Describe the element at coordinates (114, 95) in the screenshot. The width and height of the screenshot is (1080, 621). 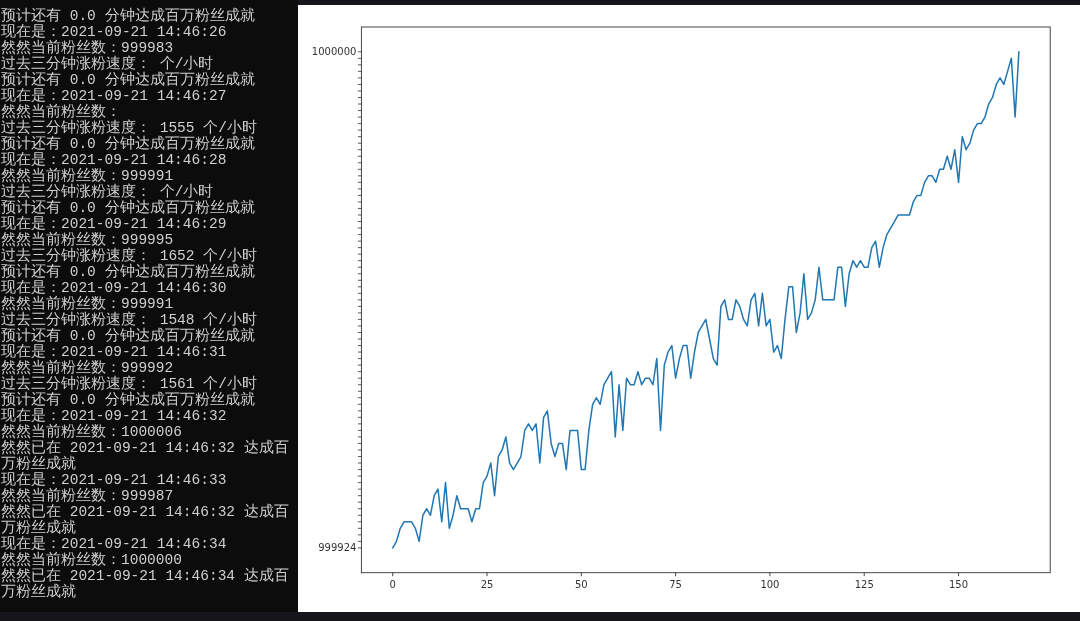
I see `text: 现在是：2021-09-21 14:46:27` at that location.